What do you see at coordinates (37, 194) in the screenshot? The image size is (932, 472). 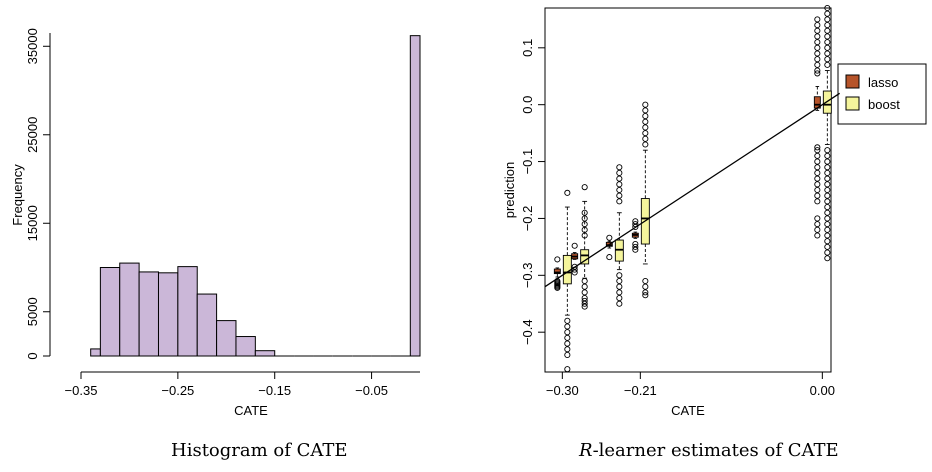 I see `y-axis-ticks: 0 5000 15000 25000 35000` at bounding box center [37, 194].